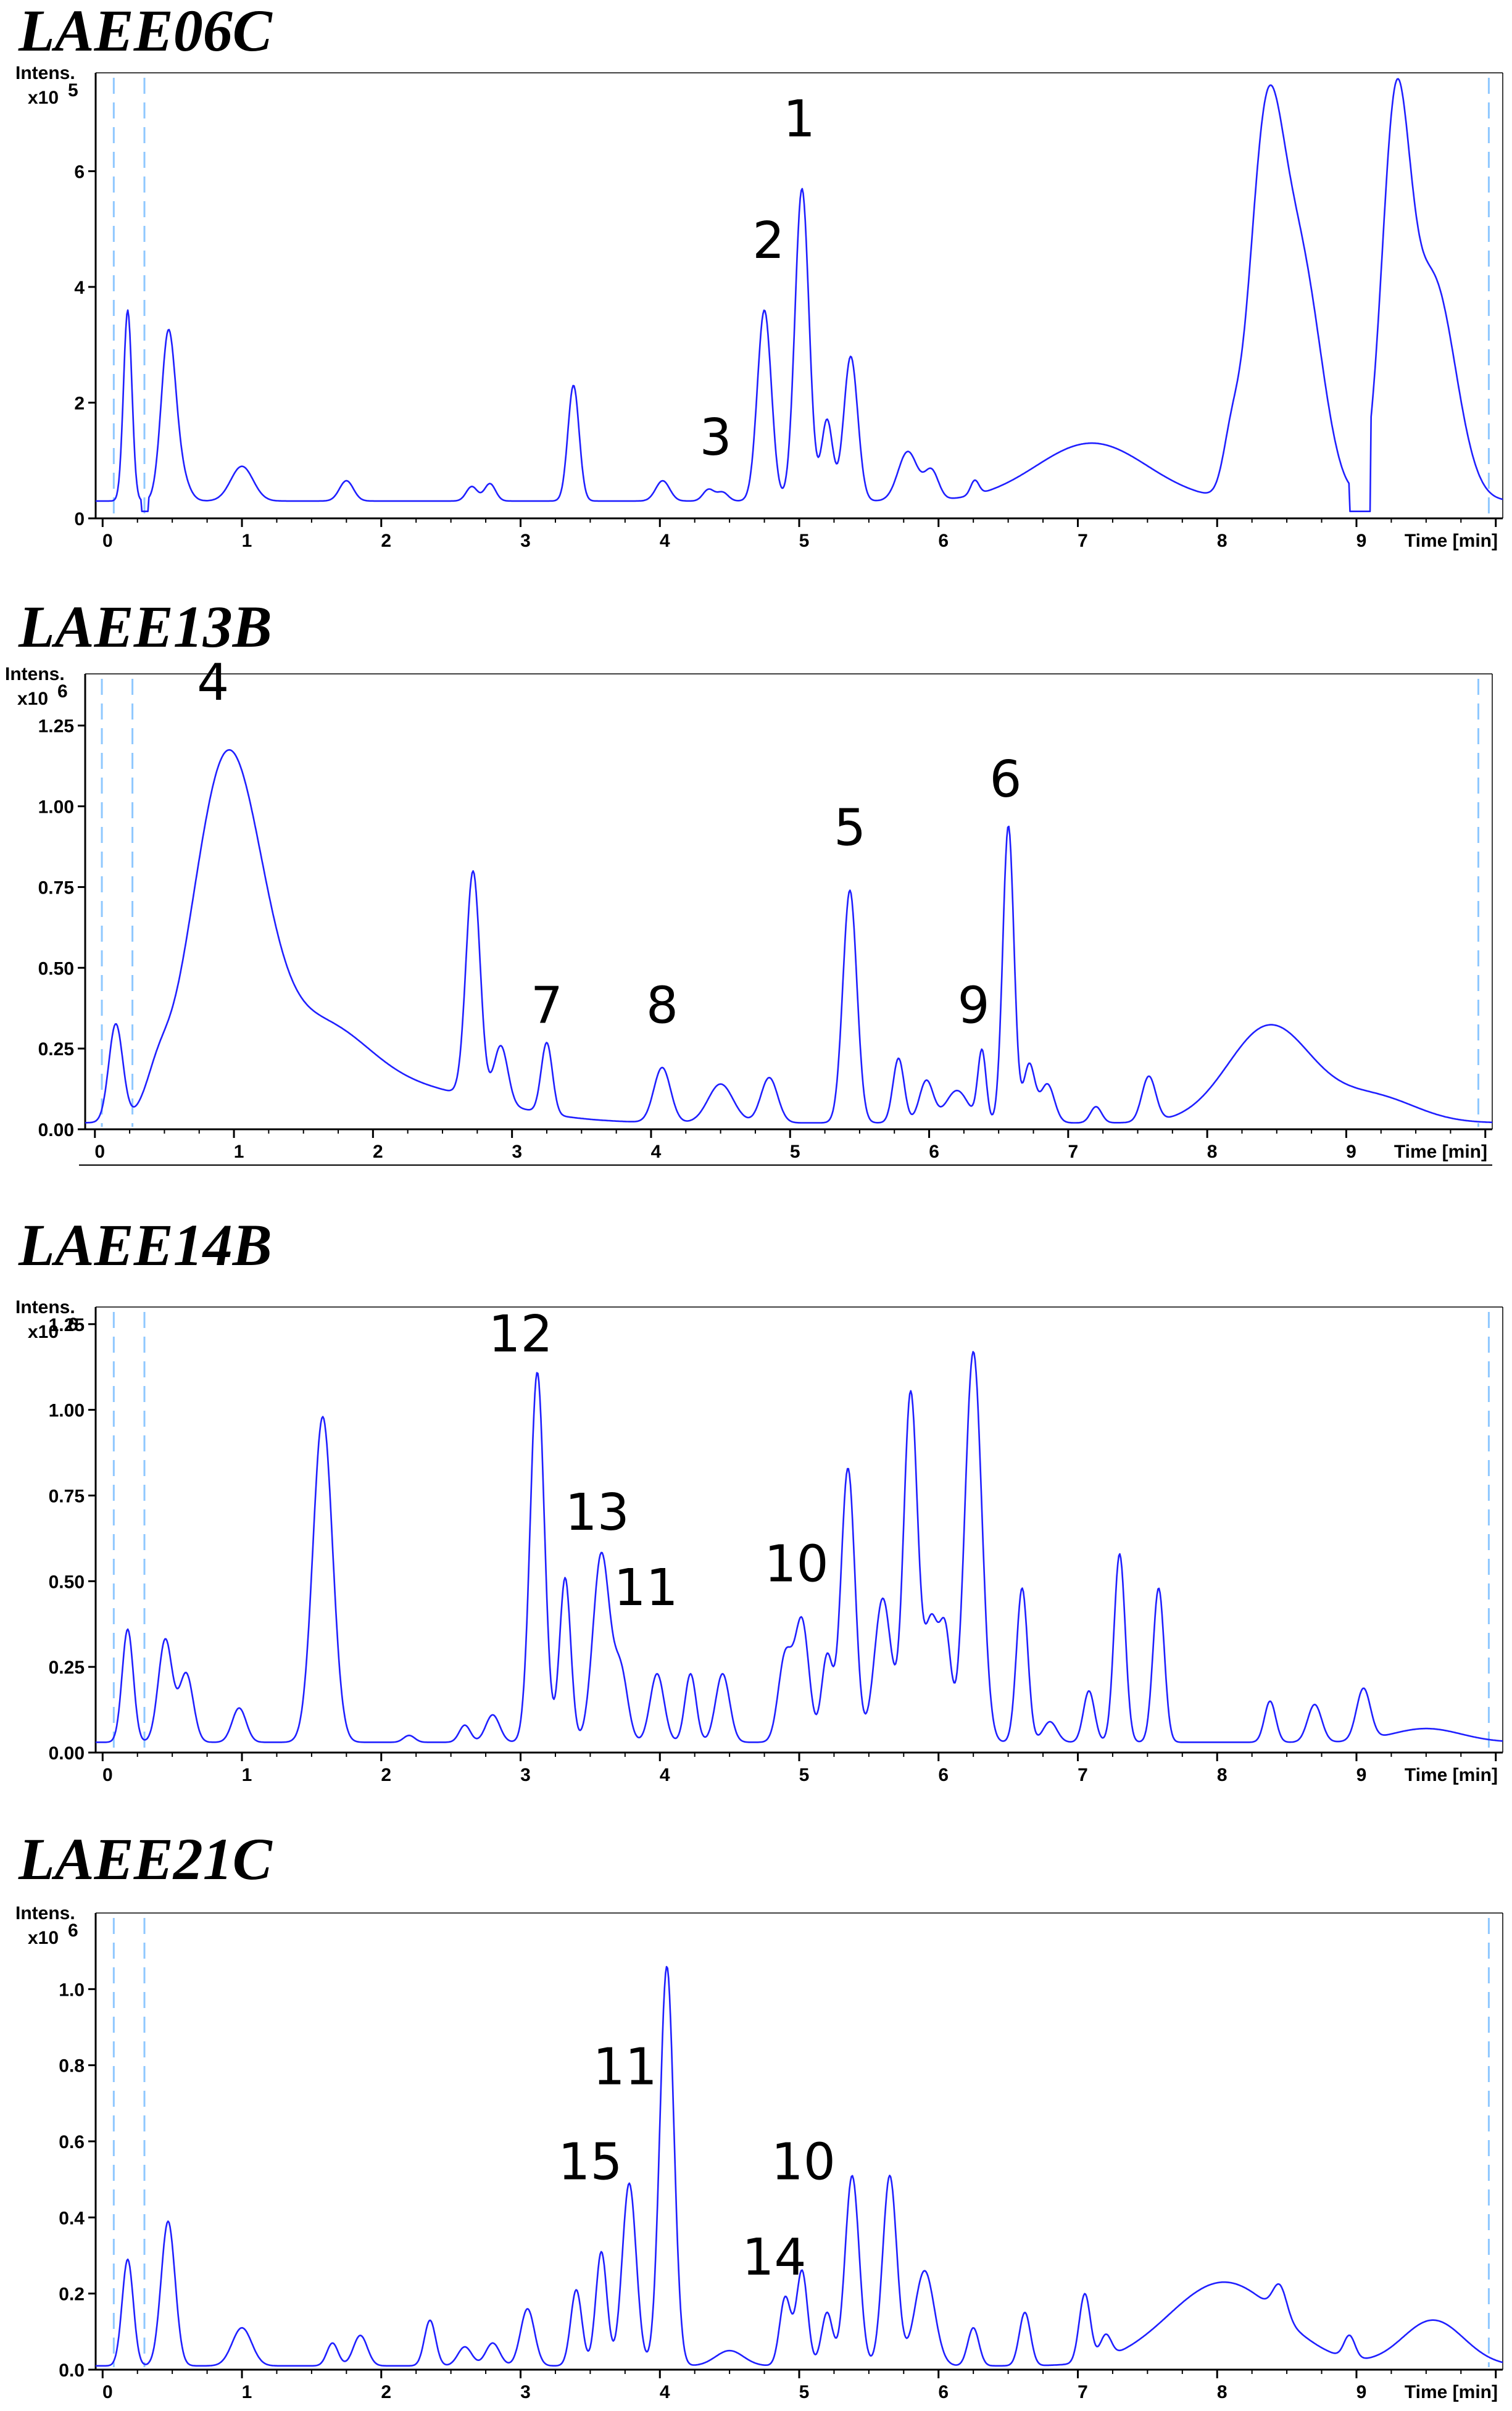  What do you see at coordinates (768, 241) in the screenshot?
I see `peak-label: 2` at bounding box center [768, 241].